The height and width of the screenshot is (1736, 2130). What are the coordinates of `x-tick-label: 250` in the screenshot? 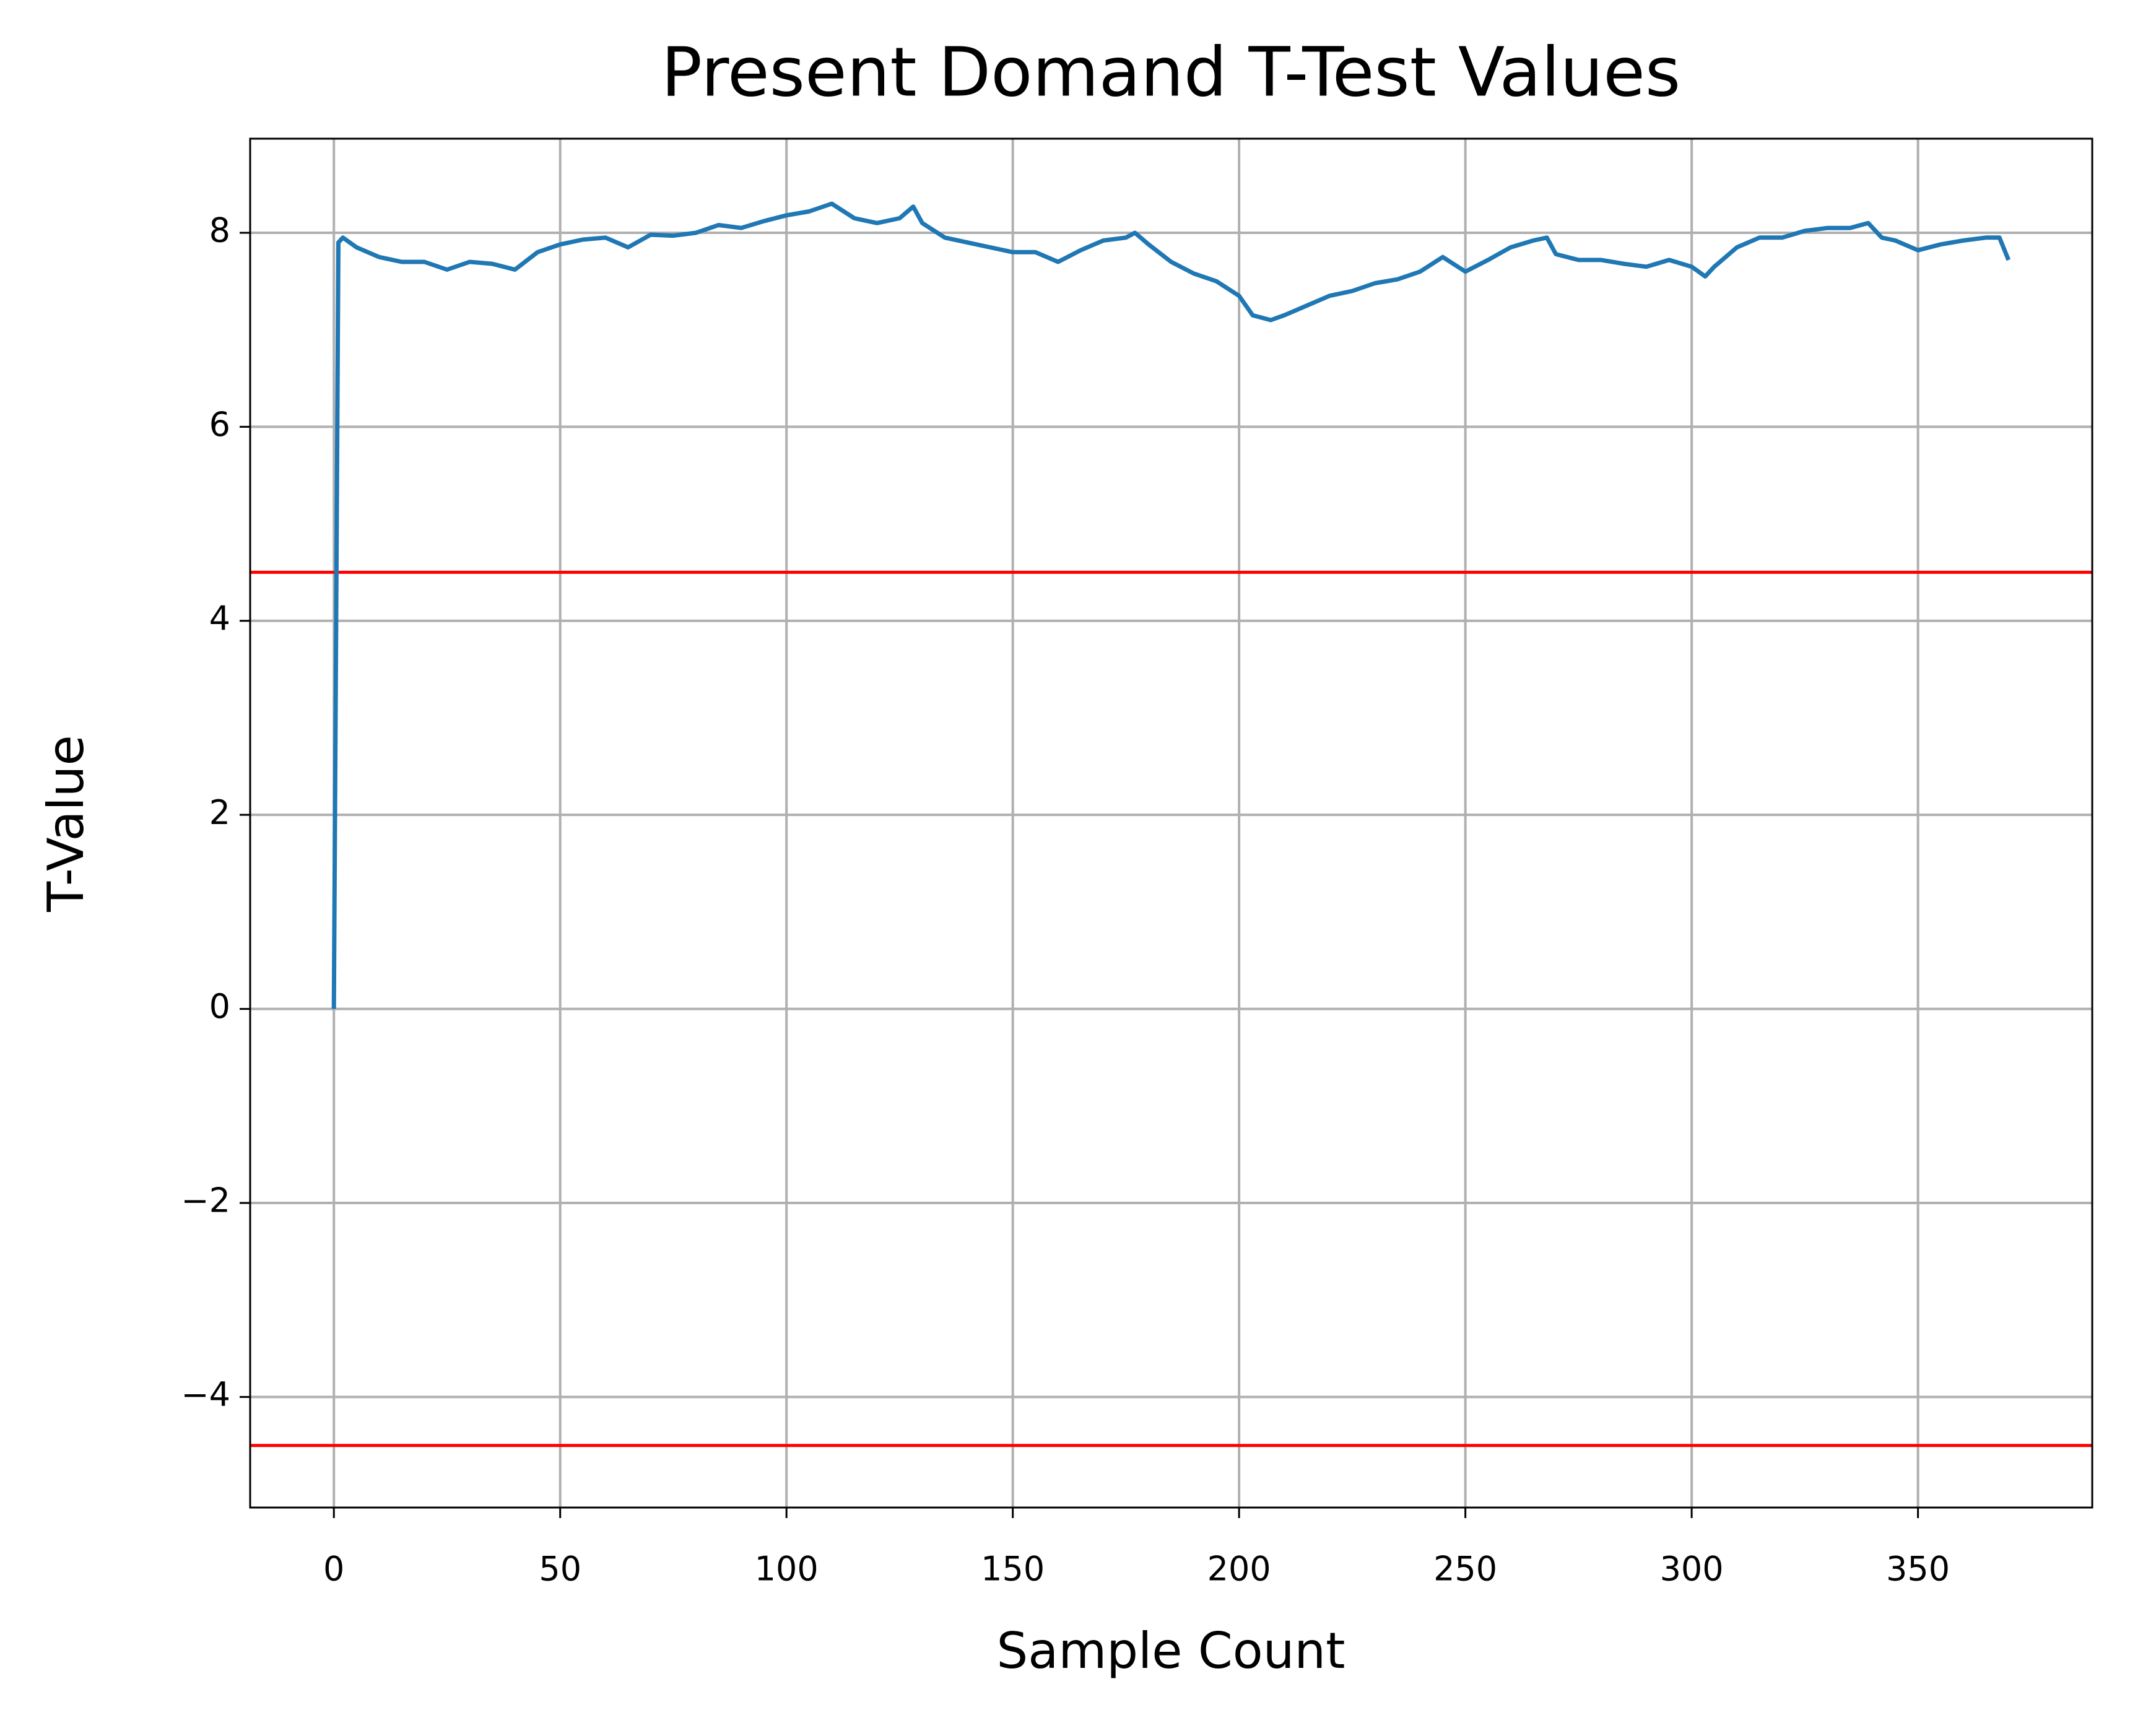 It's located at (1465, 1569).